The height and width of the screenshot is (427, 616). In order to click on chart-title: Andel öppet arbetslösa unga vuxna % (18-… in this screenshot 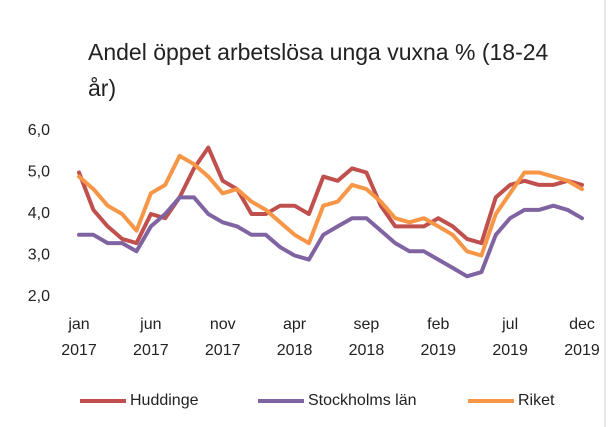, I will do `click(318, 70)`.